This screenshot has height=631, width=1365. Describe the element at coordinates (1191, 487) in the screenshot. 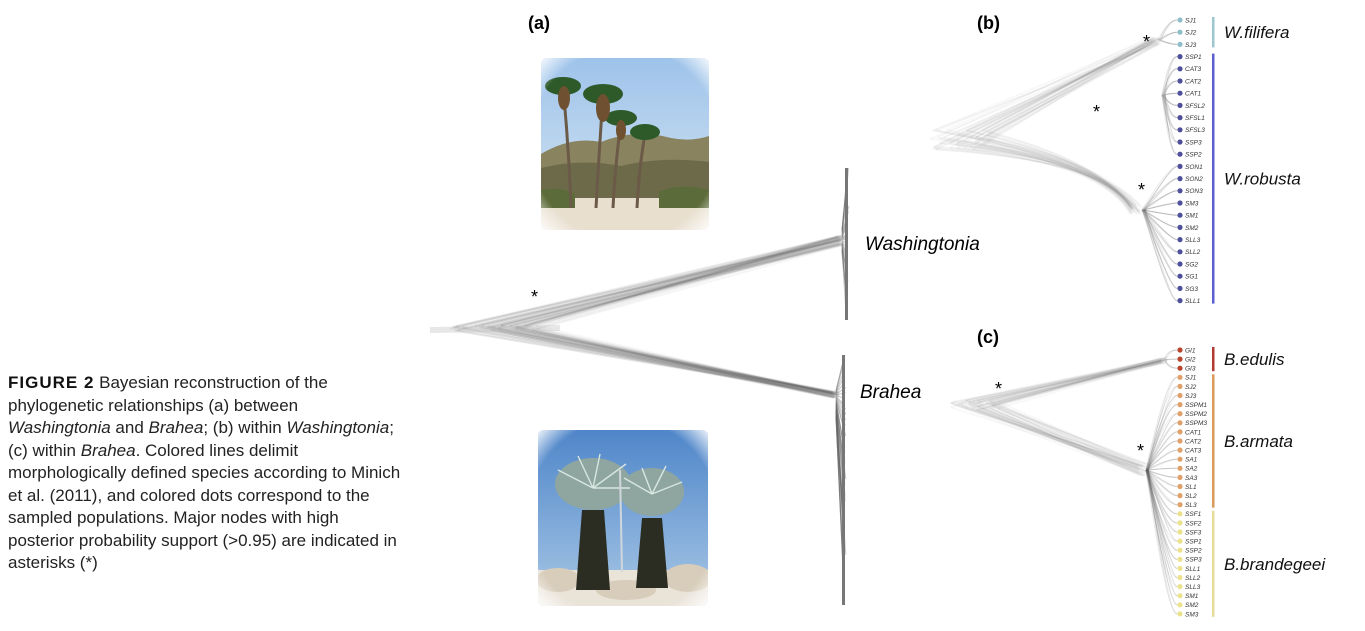

I see `tip-label: SL1` at that location.